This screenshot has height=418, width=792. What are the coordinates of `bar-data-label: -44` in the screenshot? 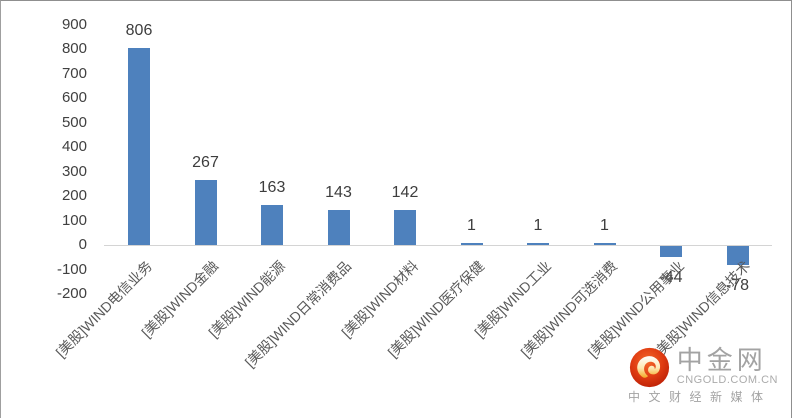 It's located at (671, 277).